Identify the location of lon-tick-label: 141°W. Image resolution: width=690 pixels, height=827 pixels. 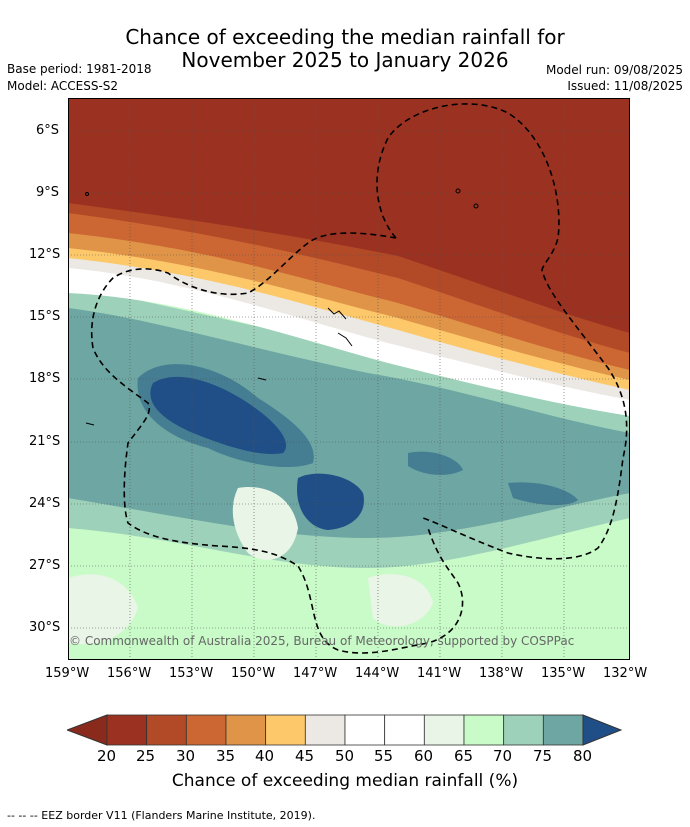
(439, 673).